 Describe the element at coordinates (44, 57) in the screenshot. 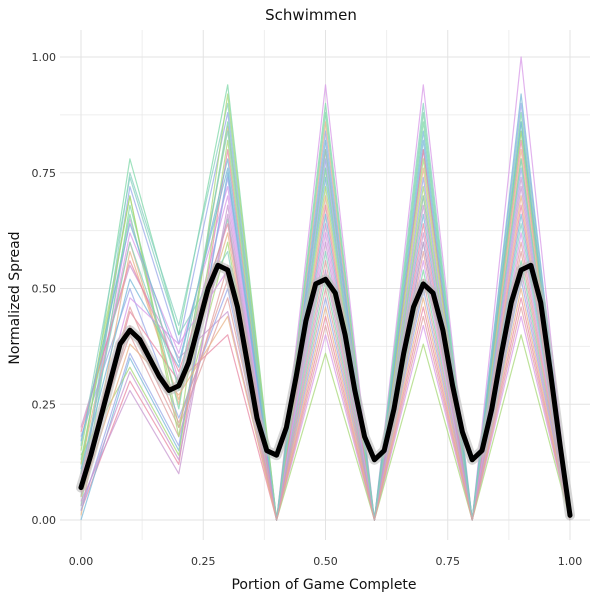

I see `y-tick-label: 1.00` at that location.